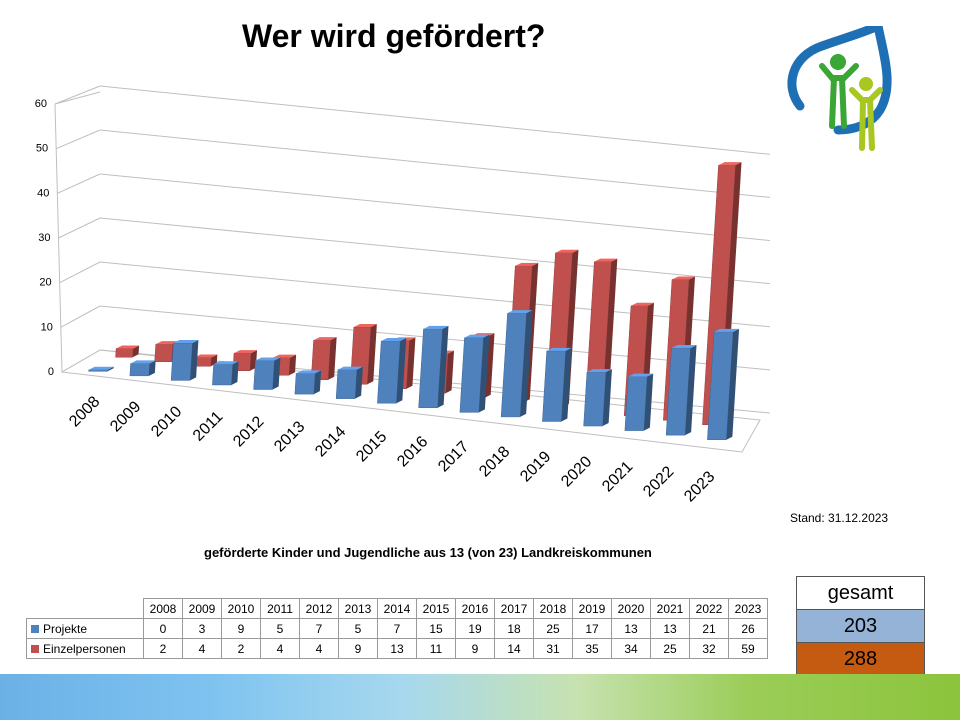 The width and height of the screenshot is (960, 720). Describe the element at coordinates (51, 372) in the screenshot. I see `y-tick-label: 0` at that location.